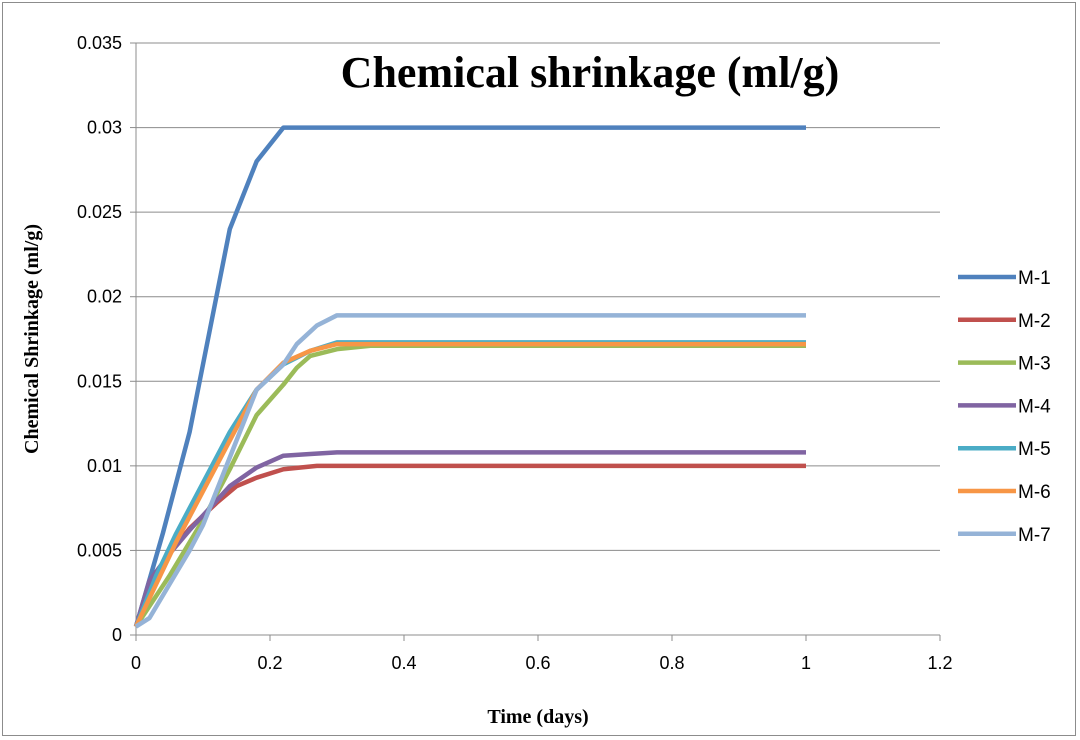 This screenshot has width=1080, height=740. I want to click on y-tick-label: 0.025, so click(99, 212).